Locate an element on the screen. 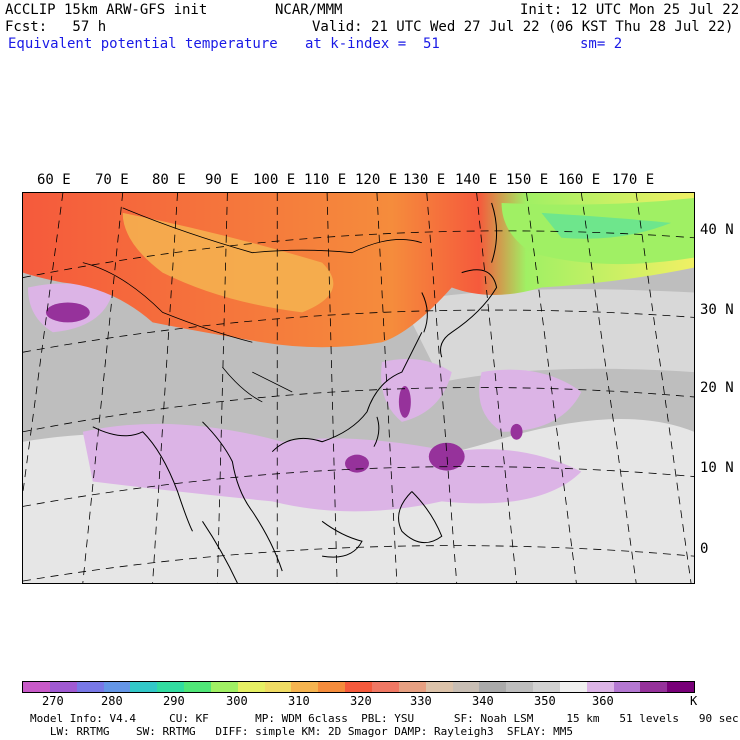  smoothing-label: sm= 2 is located at coordinates (601, 44).